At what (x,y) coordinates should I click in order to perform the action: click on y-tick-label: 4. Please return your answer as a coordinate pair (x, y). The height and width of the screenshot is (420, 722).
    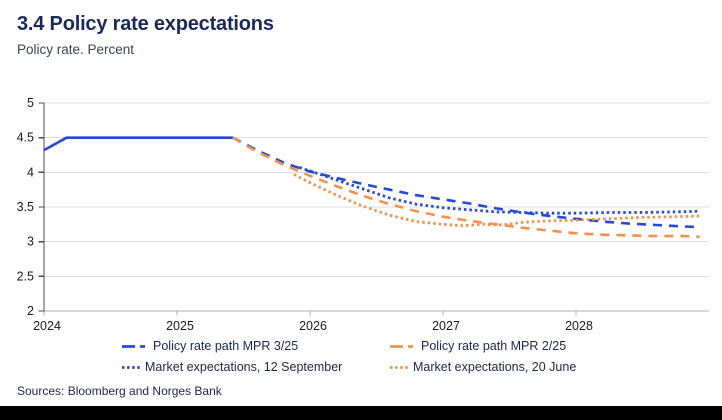
    Looking at the image, I should click on (30, 172).